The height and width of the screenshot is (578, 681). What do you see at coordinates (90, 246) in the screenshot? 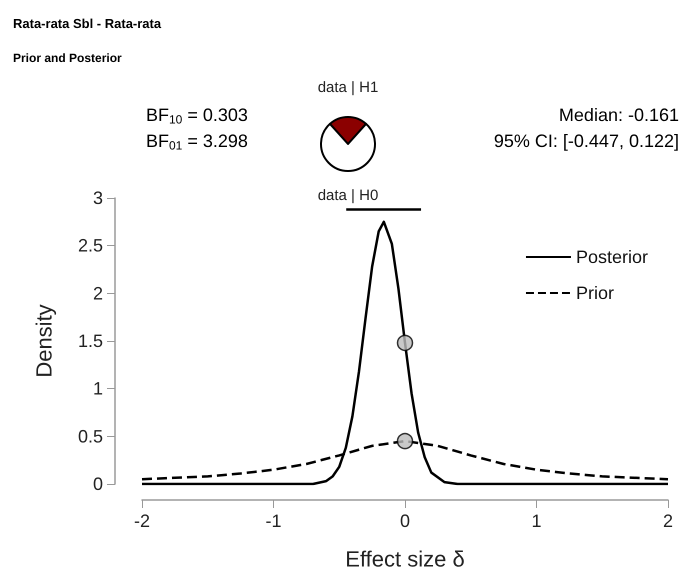
I see `y-tick-label: 2.5` at bounding box center [90, 246].